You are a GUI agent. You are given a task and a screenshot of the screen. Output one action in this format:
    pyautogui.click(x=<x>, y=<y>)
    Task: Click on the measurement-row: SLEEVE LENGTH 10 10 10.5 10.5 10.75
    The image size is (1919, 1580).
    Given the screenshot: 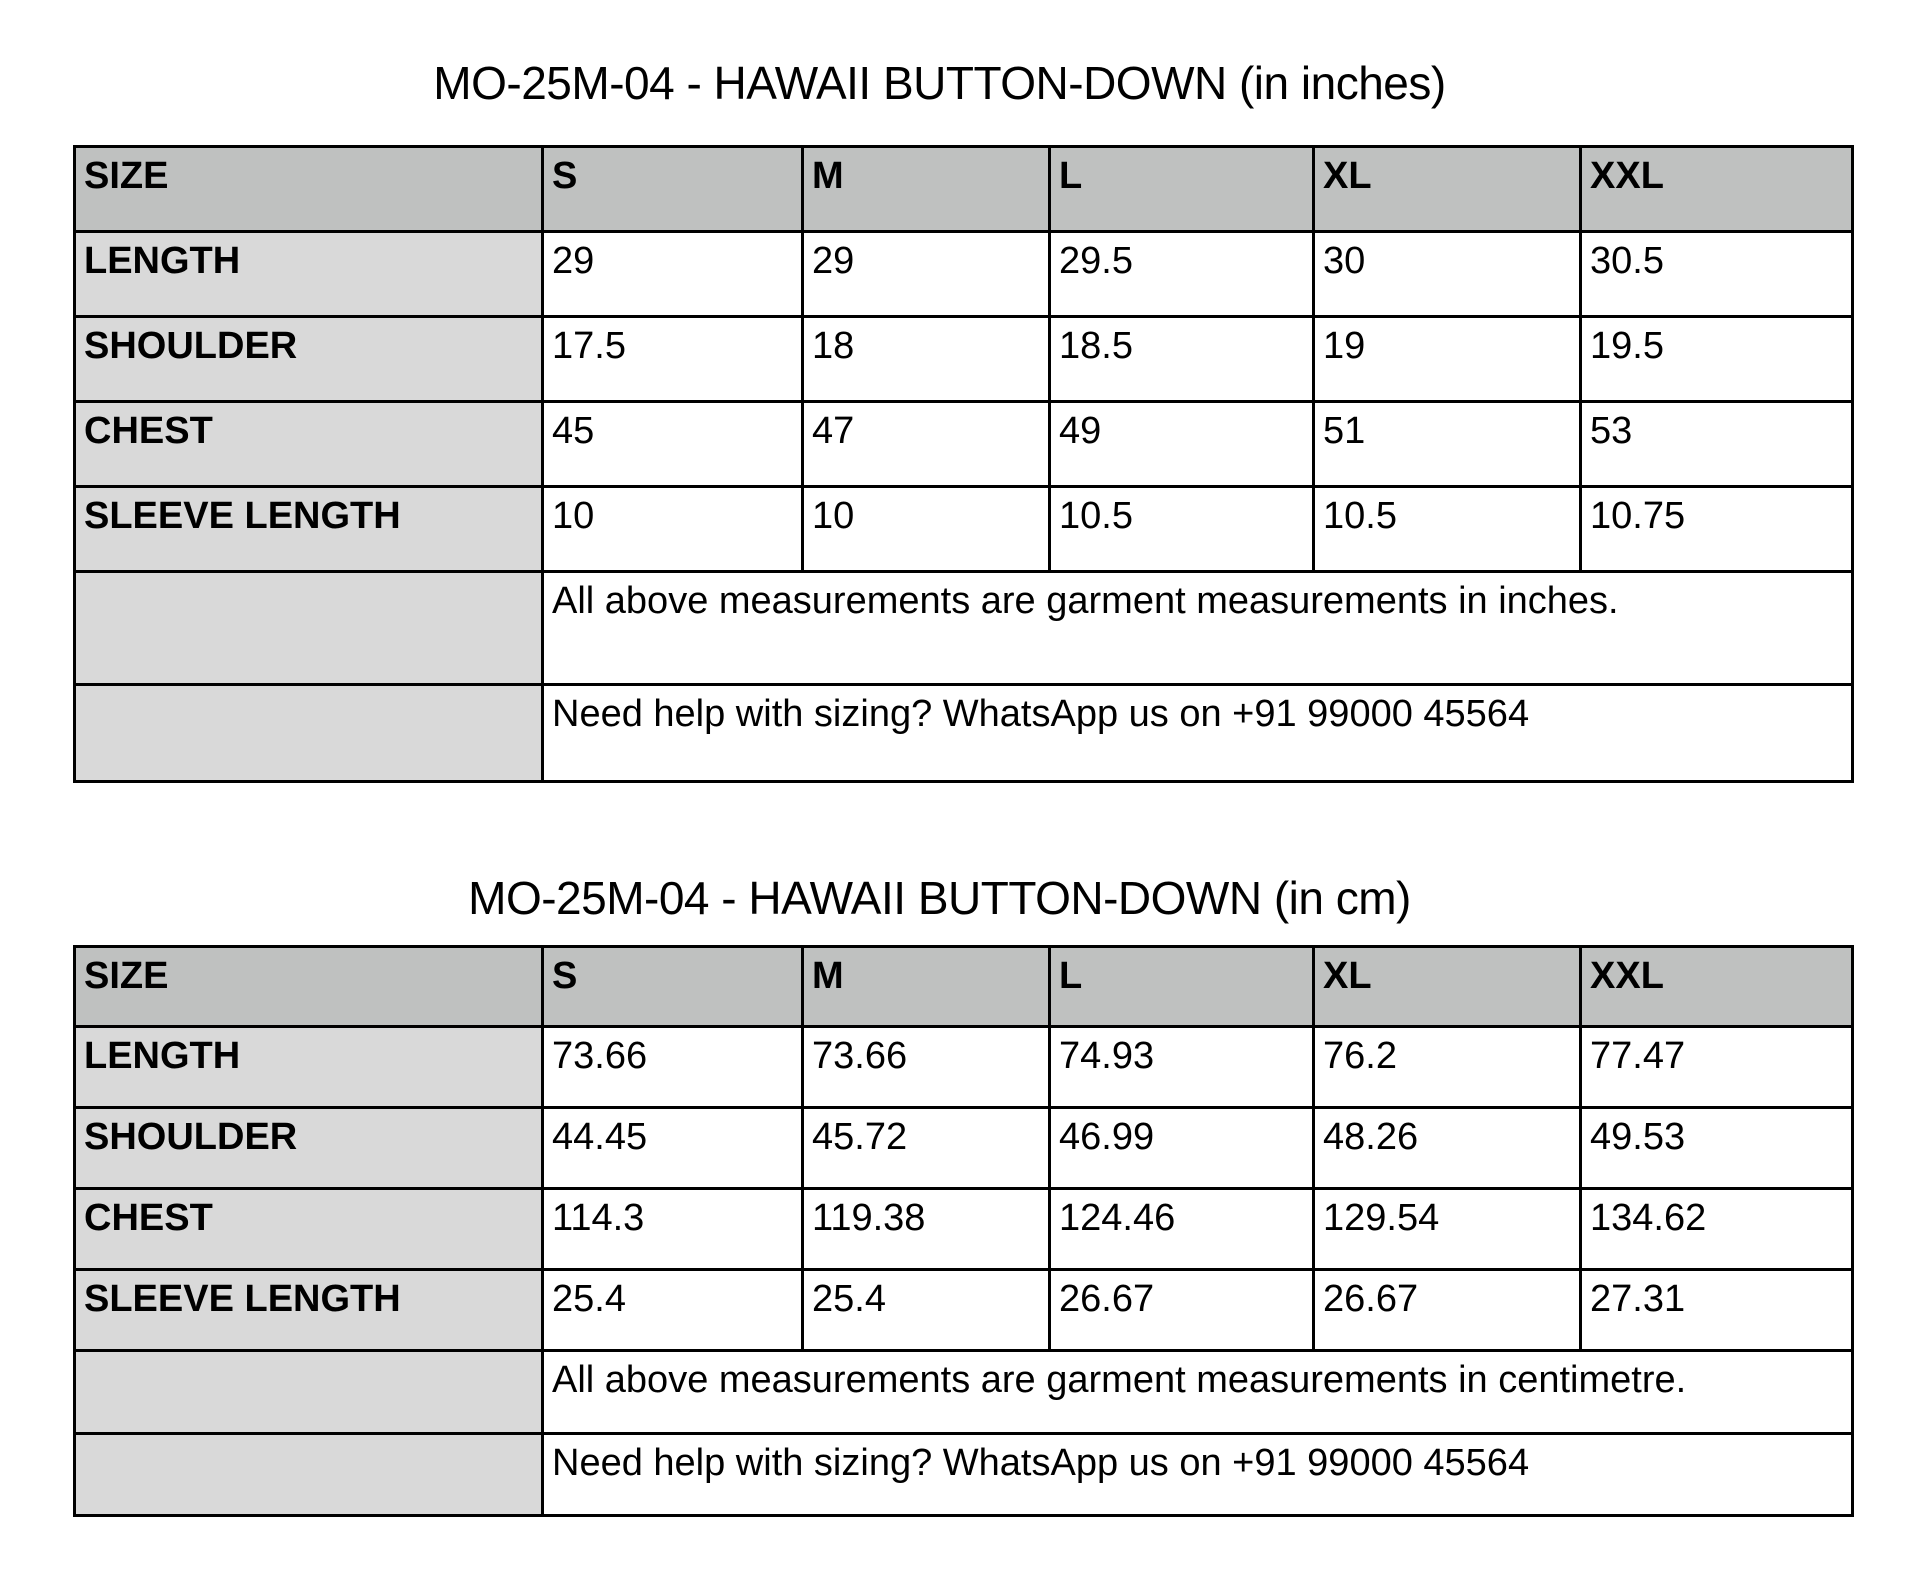 What is the action you would take?
    pyautogui.click(x=963, y=529)
    